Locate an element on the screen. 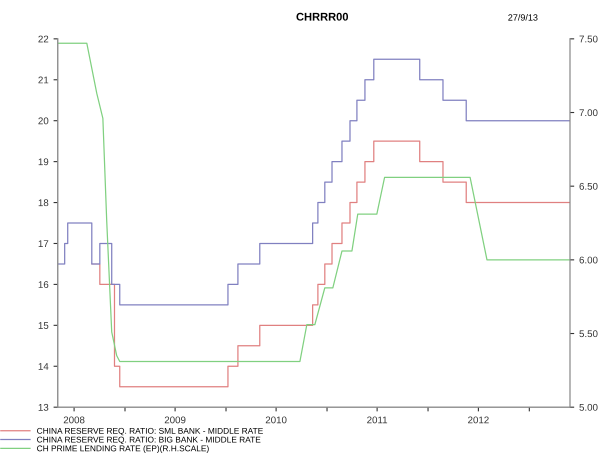  y-tick-label: 18 is located at coordinates (43, 202).